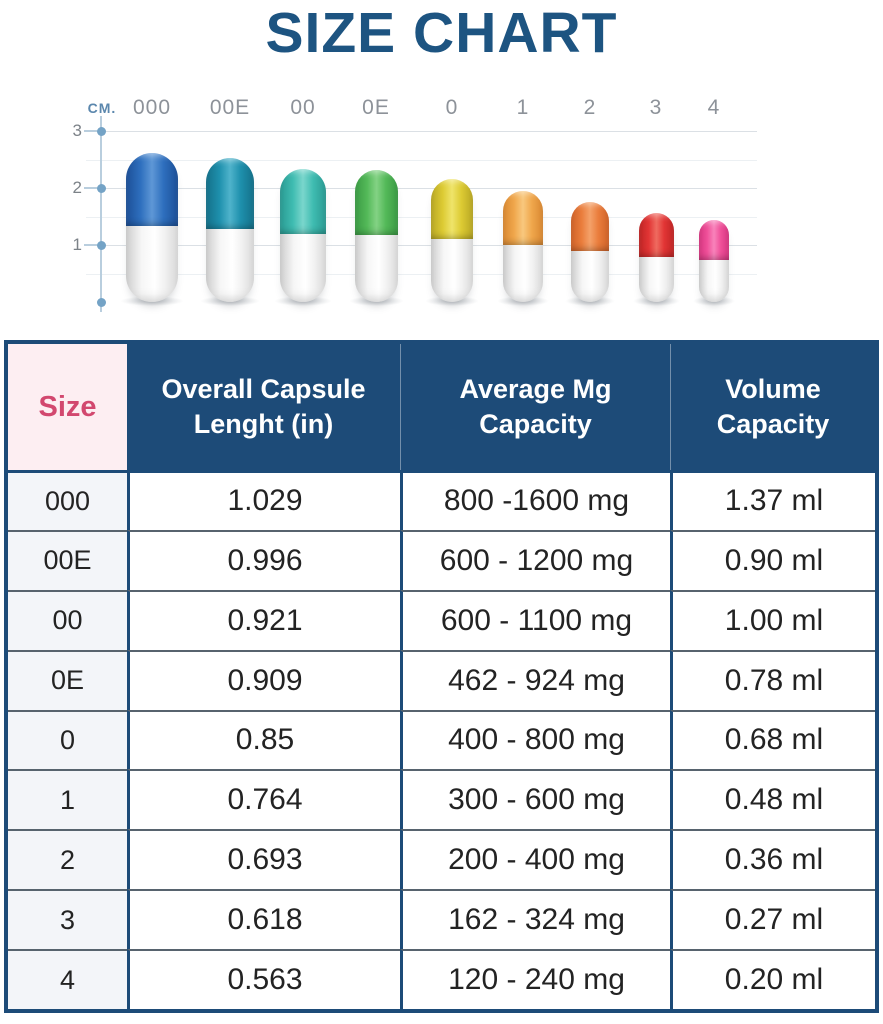 This screenshot has width=883, height=1024. I want to click on size-cell-3: 3, so click(67, 919).